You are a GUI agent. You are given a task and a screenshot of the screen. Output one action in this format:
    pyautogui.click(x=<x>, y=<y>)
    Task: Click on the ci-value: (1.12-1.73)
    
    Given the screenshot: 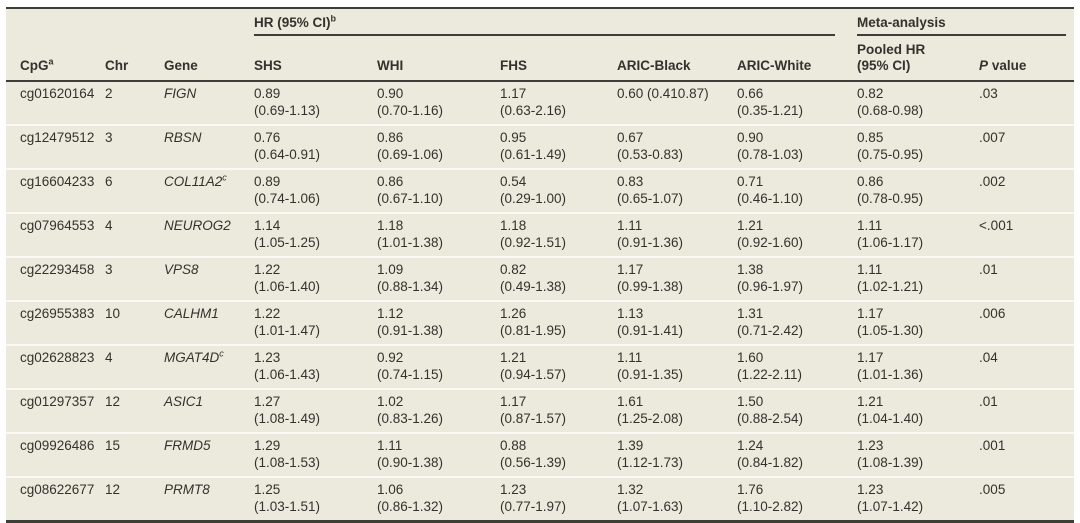 What is the action you would take?
    pyautogui.click(x=650, y=462)
    